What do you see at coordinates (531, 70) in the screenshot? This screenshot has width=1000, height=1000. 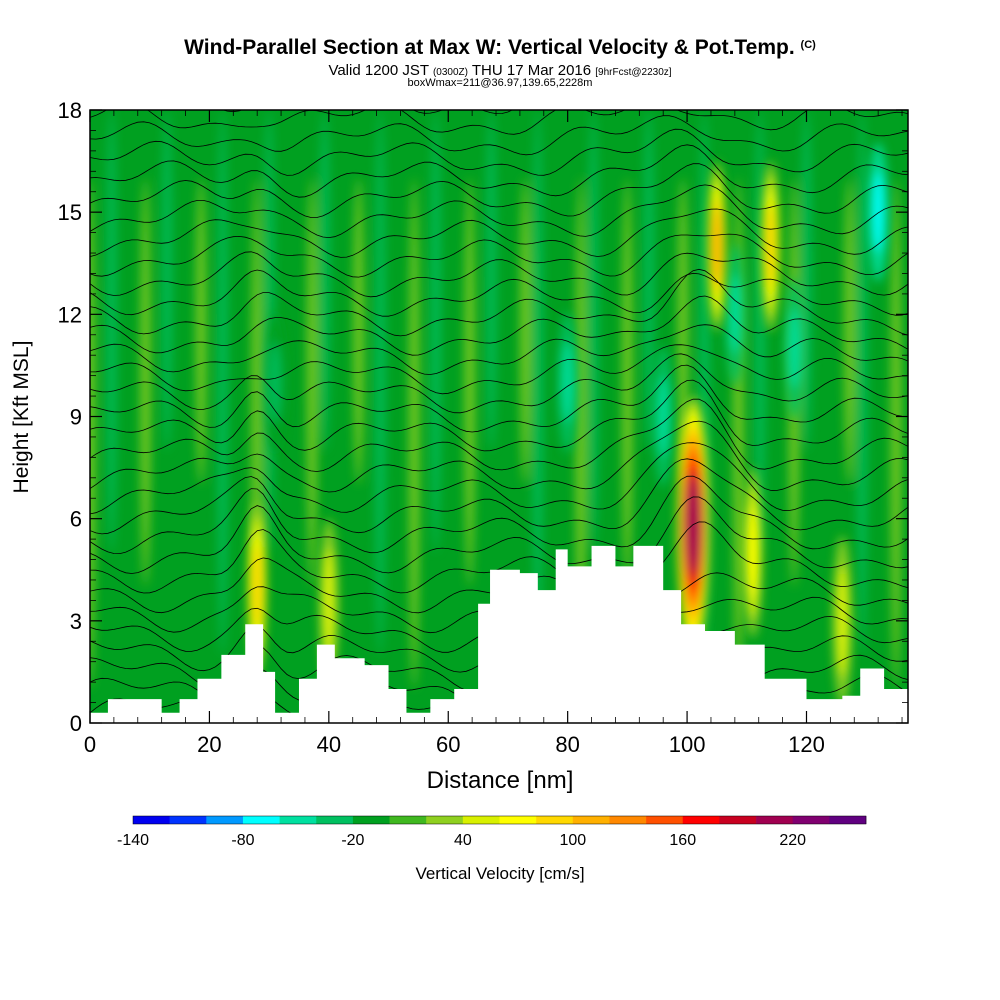 I see `valid-date: THU 17 Mar 2016` at bounding box center [531, 70].